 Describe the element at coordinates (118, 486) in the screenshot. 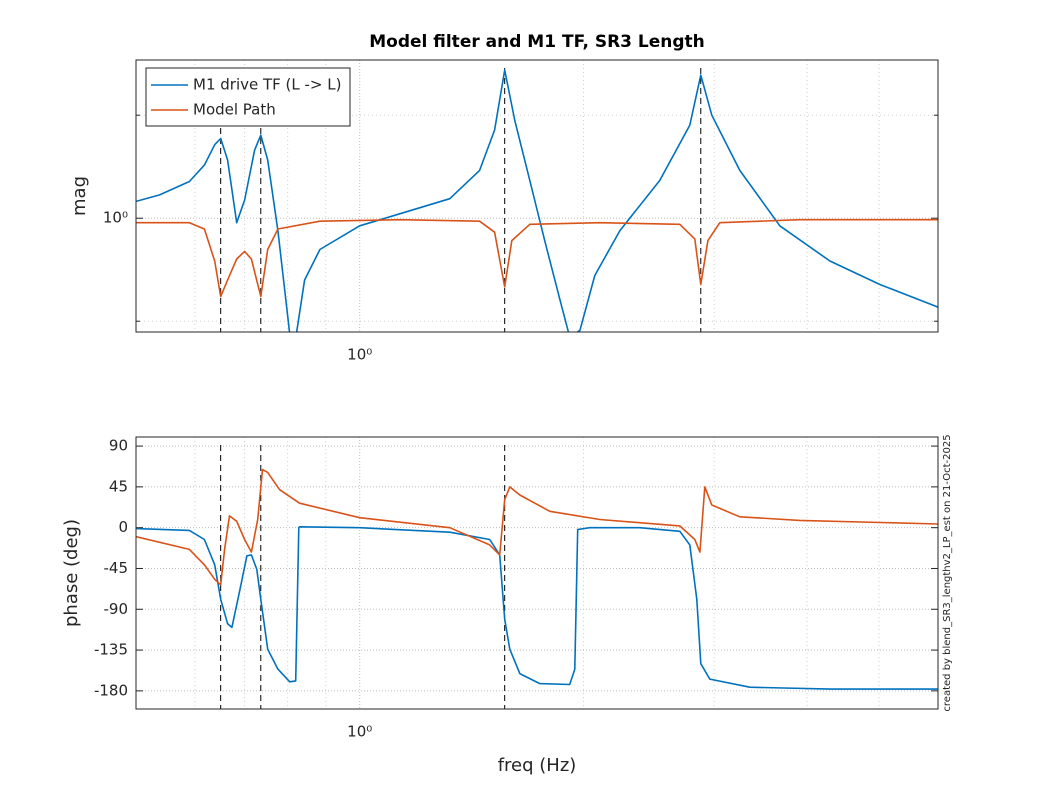

I see `y-tick-label: 45` at that location.